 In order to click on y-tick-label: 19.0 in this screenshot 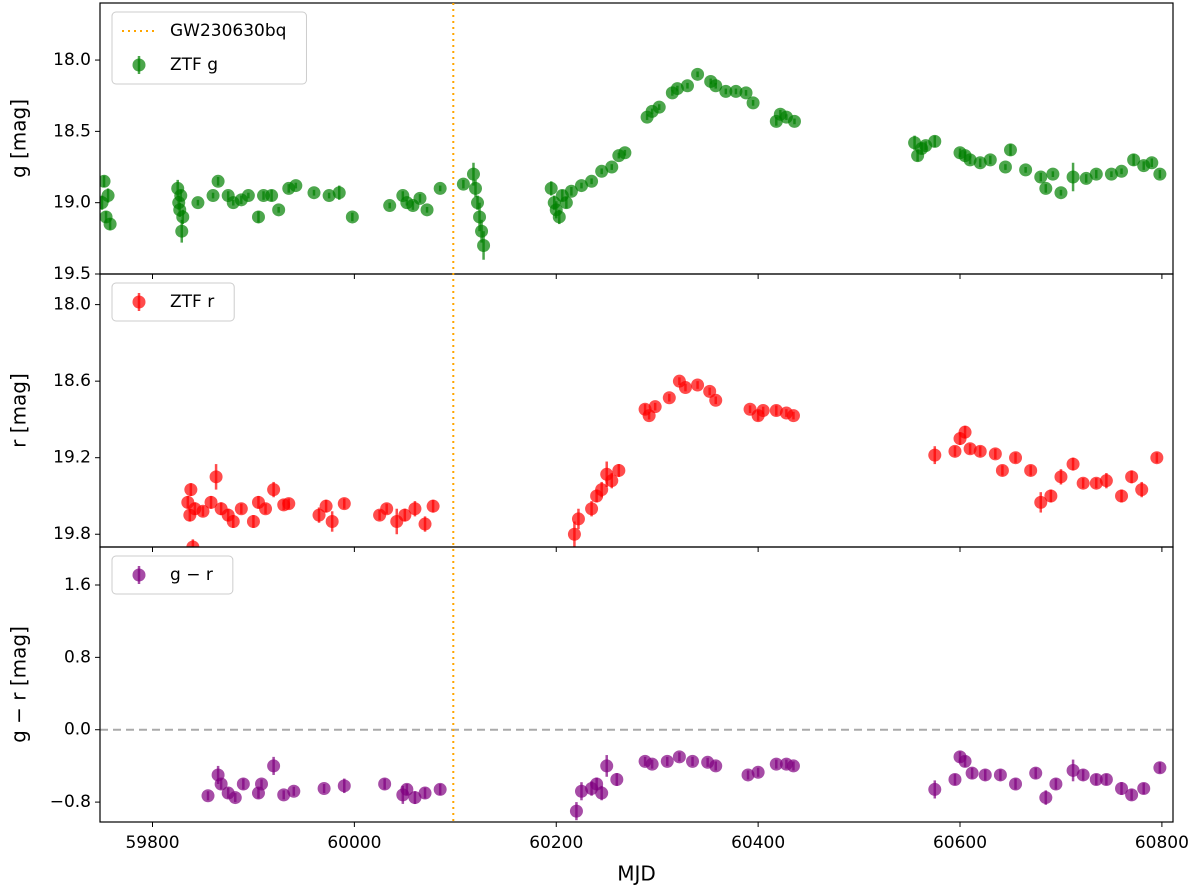, I will do `click(72, 203)`.